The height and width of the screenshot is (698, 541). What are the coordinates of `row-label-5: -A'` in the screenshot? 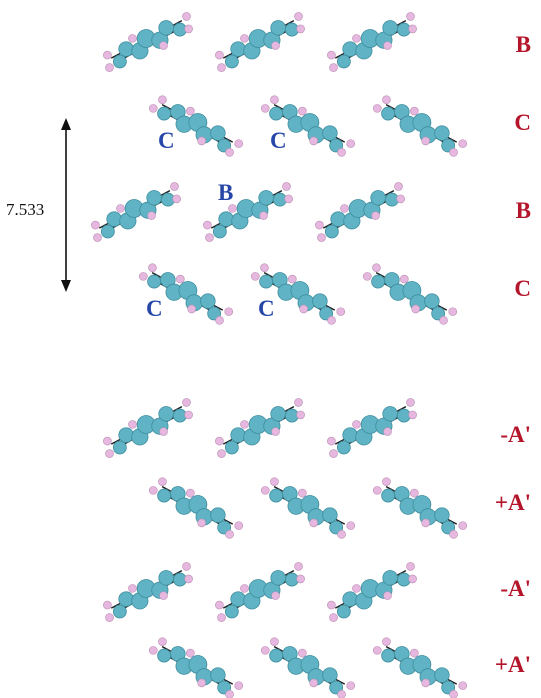 It's located at (515, 434).